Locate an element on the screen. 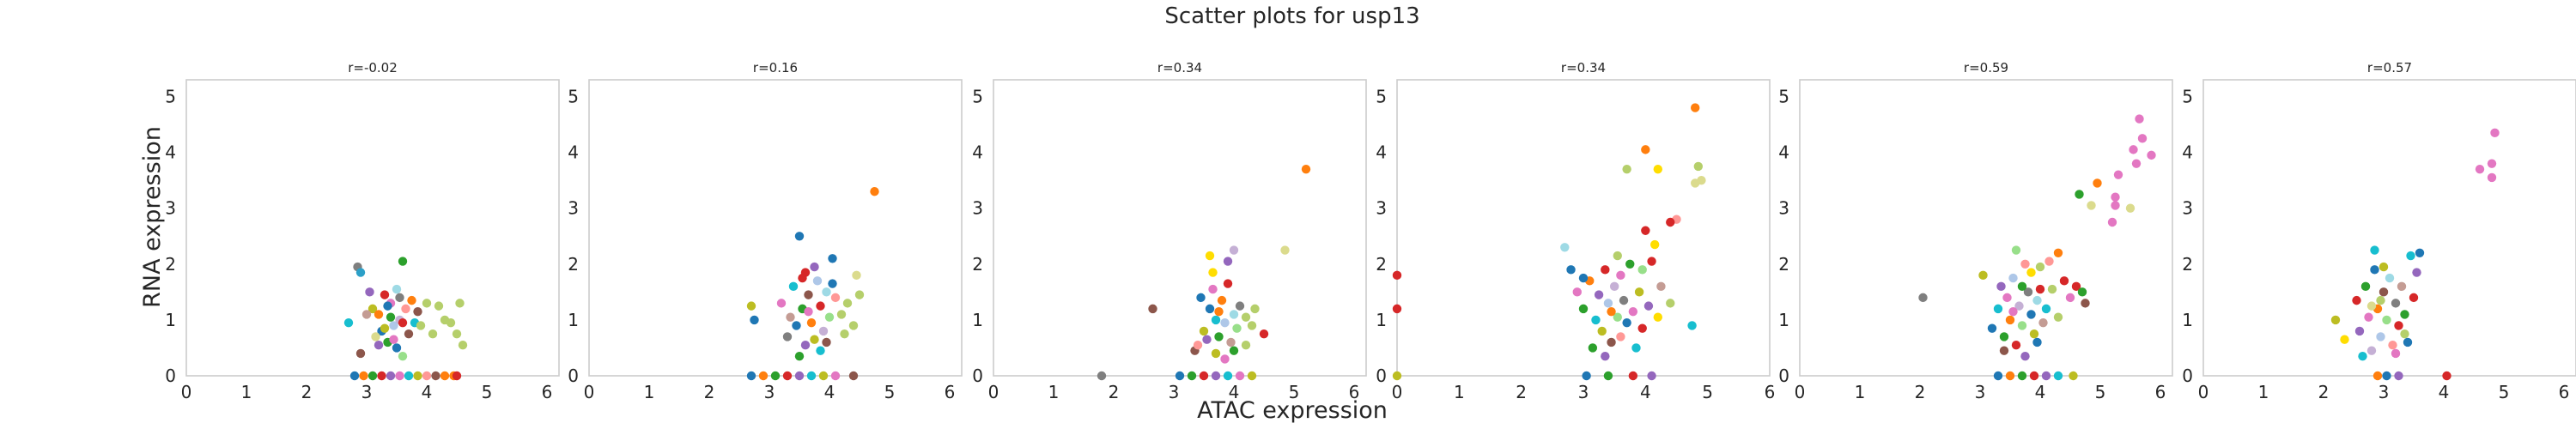  x-tick-label: 0 is located at coordinates (589, 392).